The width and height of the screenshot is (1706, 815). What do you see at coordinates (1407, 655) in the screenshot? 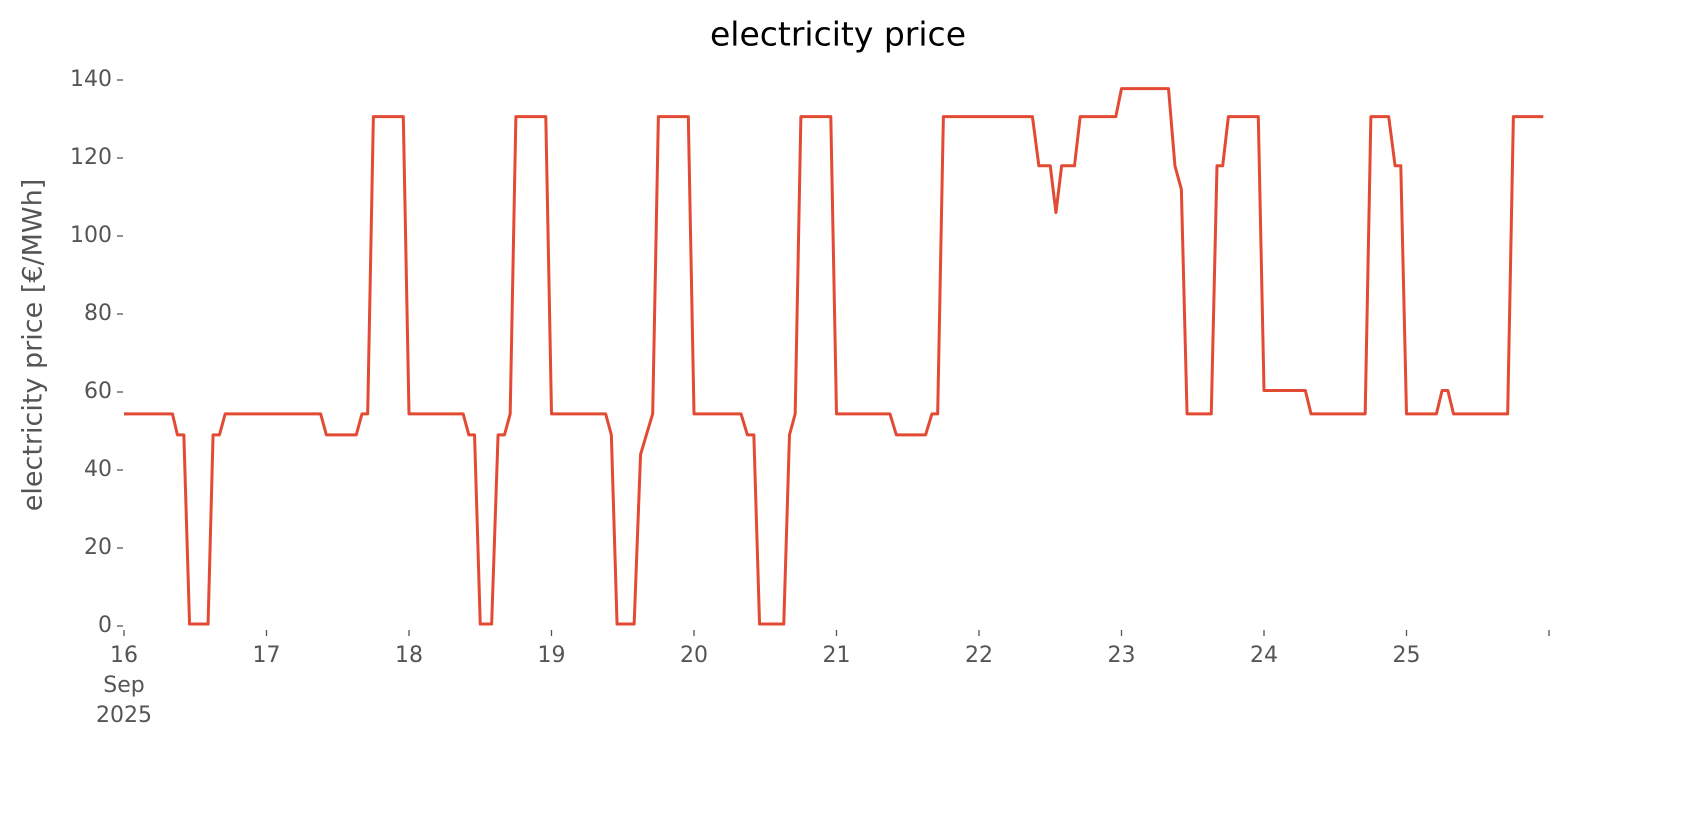
I see `x-tick-label: 25` at bounding box center [1407, 655].